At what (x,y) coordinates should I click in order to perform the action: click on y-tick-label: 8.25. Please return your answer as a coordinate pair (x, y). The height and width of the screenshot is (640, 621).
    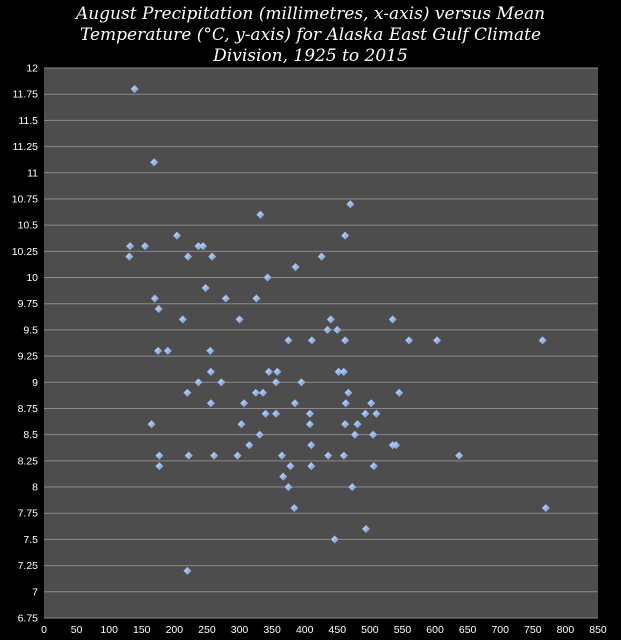
    Looking at the image, I should click on (28, 461).